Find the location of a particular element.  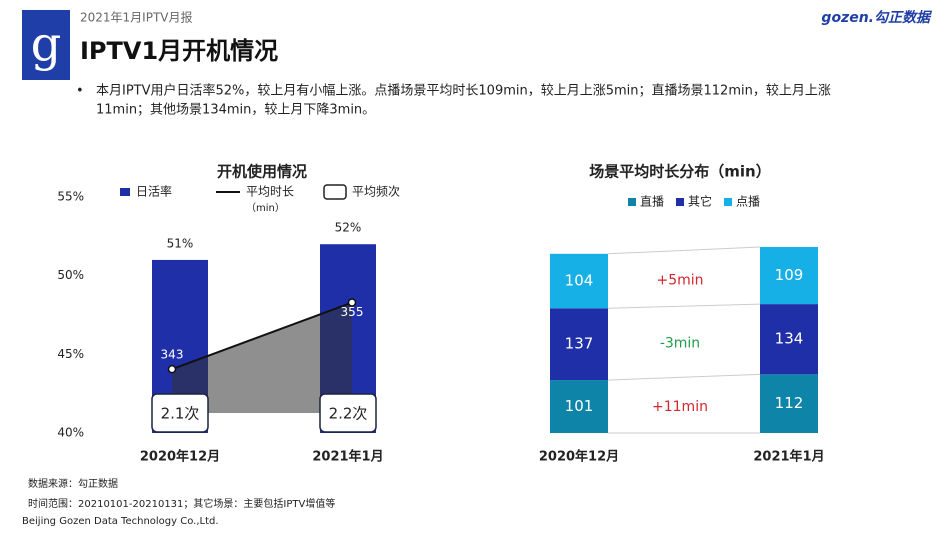

y-tick-label: 55% is located at coordinates (70, 197).